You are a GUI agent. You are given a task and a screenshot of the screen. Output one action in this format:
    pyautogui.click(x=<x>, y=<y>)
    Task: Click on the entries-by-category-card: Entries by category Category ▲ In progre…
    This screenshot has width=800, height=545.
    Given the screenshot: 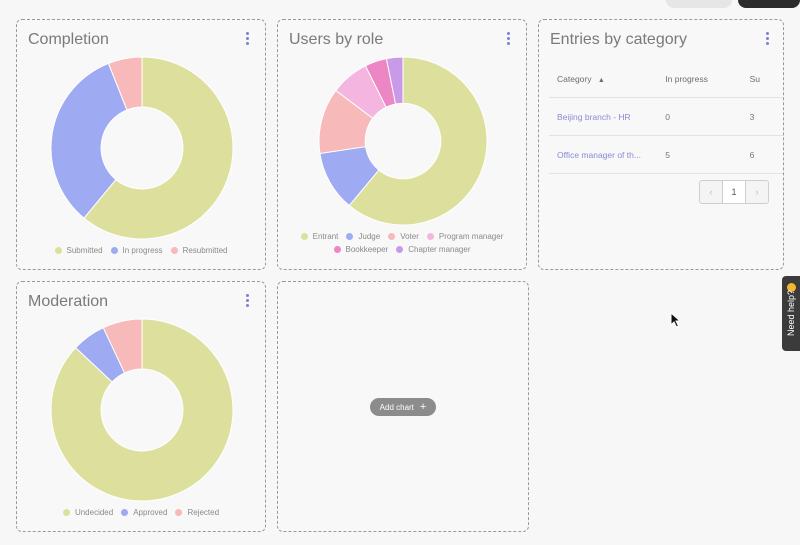 What is the action you would take?
    pyautogui.click(x=661, y=144)
    